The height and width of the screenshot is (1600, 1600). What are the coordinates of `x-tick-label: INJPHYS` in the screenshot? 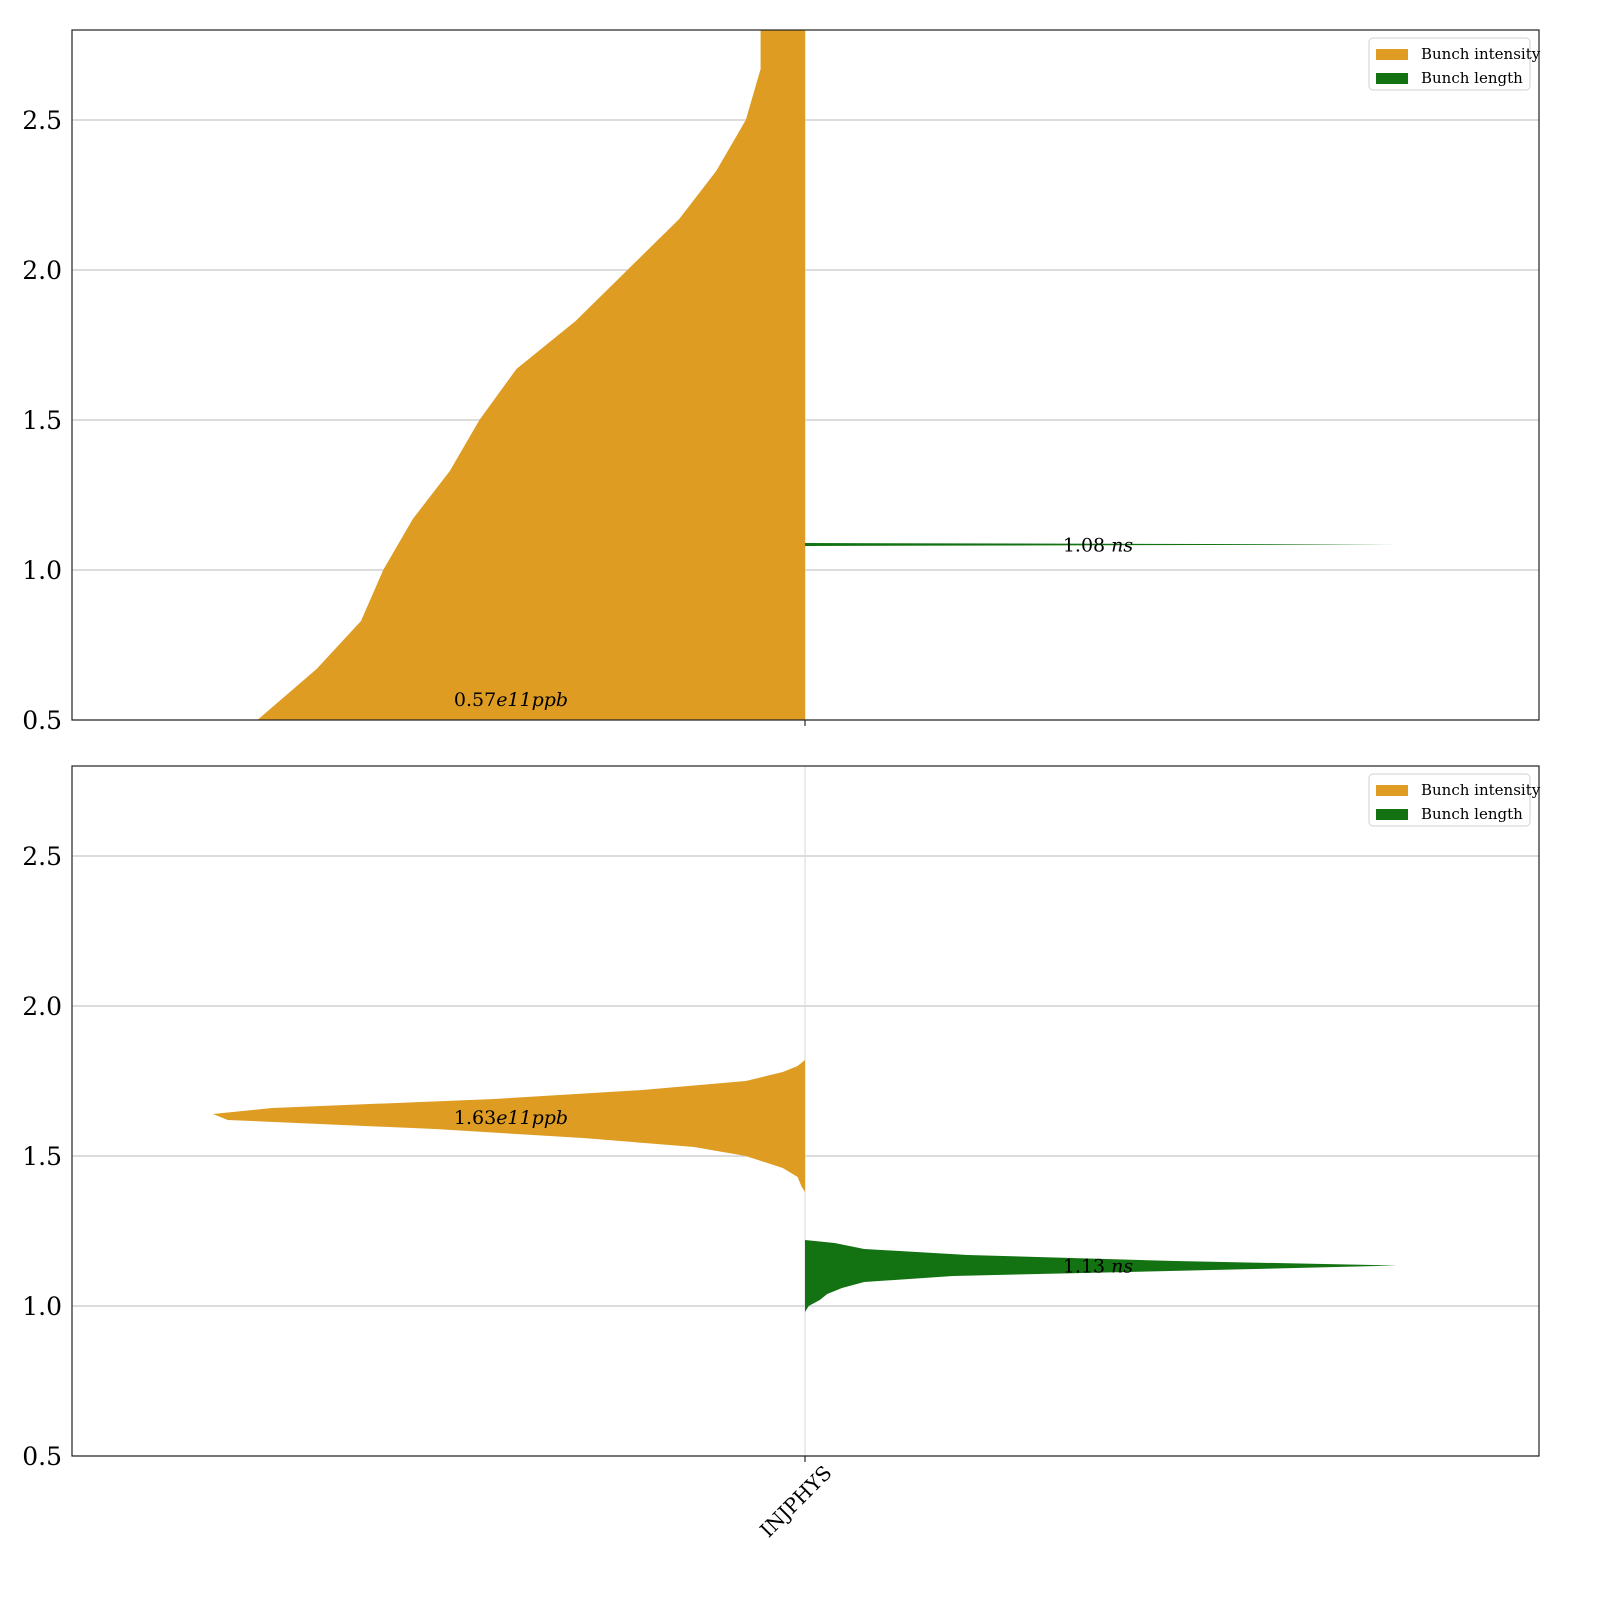 It's located at (795, 1501).